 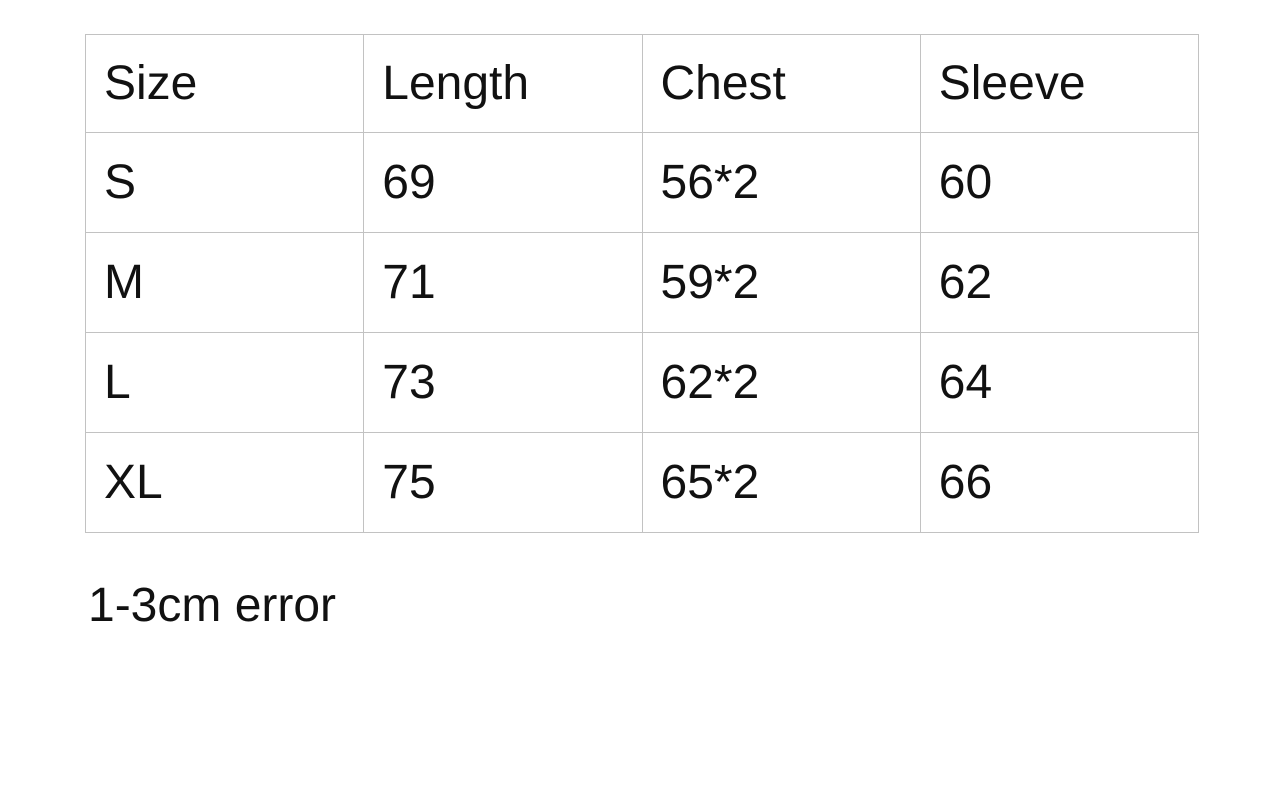 What do you see at coordinates (503, 182) in the screenshot?
I see `cell-length: 69` at bounding box center [503, 182].